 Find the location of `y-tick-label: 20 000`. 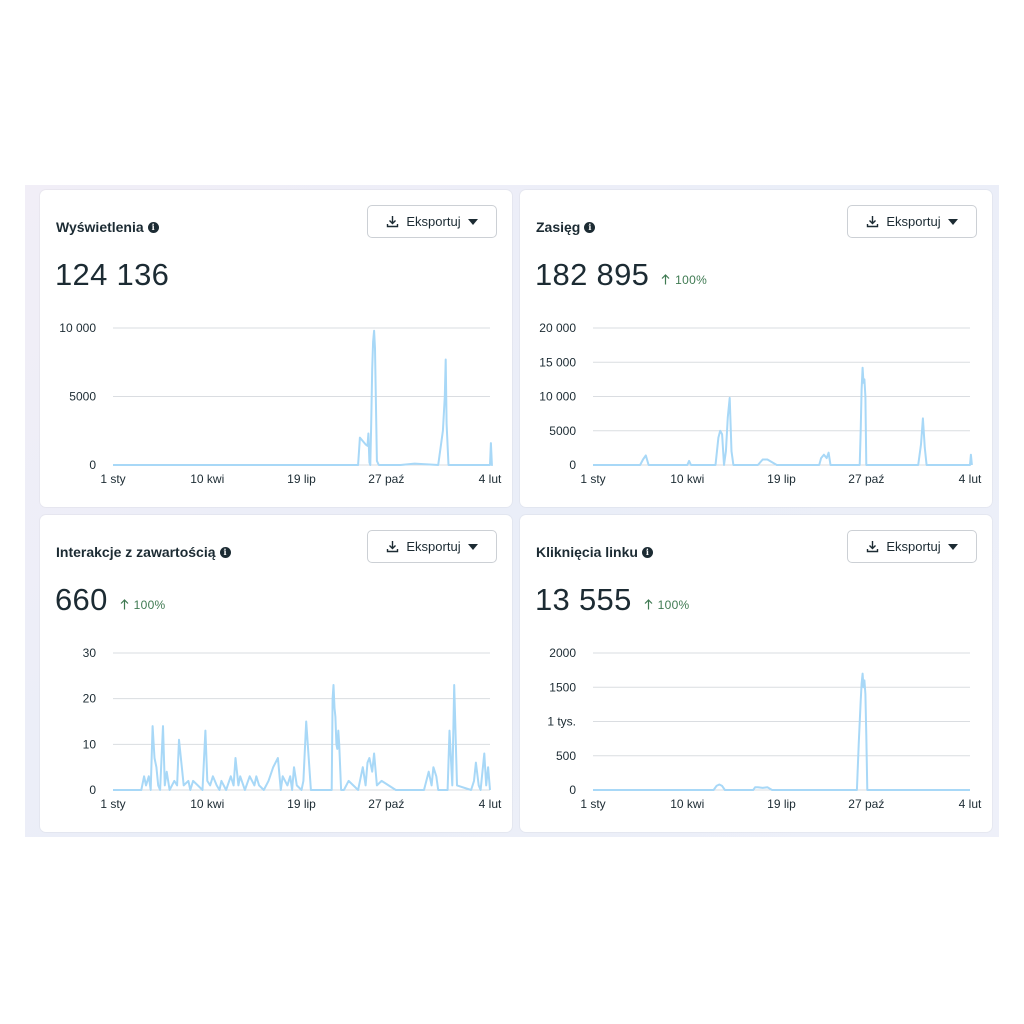

y-tick-label: 20 000 is located at coordinates (557, 328).